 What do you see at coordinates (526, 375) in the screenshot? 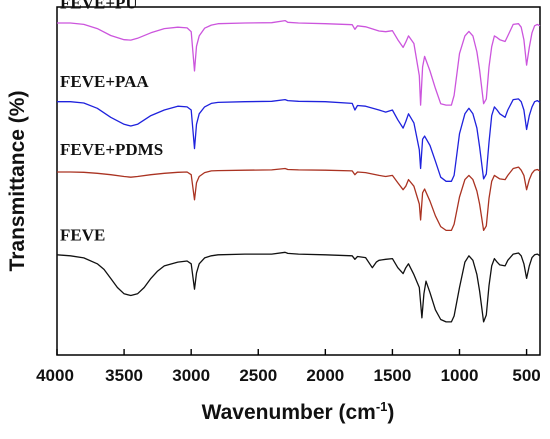
I see `x-tick-label: 500` at bounding box center [526, 375].